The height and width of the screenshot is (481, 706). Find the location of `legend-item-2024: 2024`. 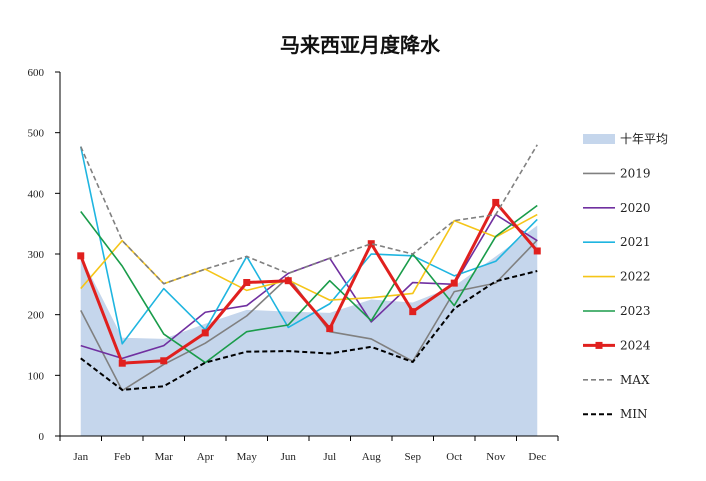

legend-item-2024: 2024 is located at coordinates (617, 345).